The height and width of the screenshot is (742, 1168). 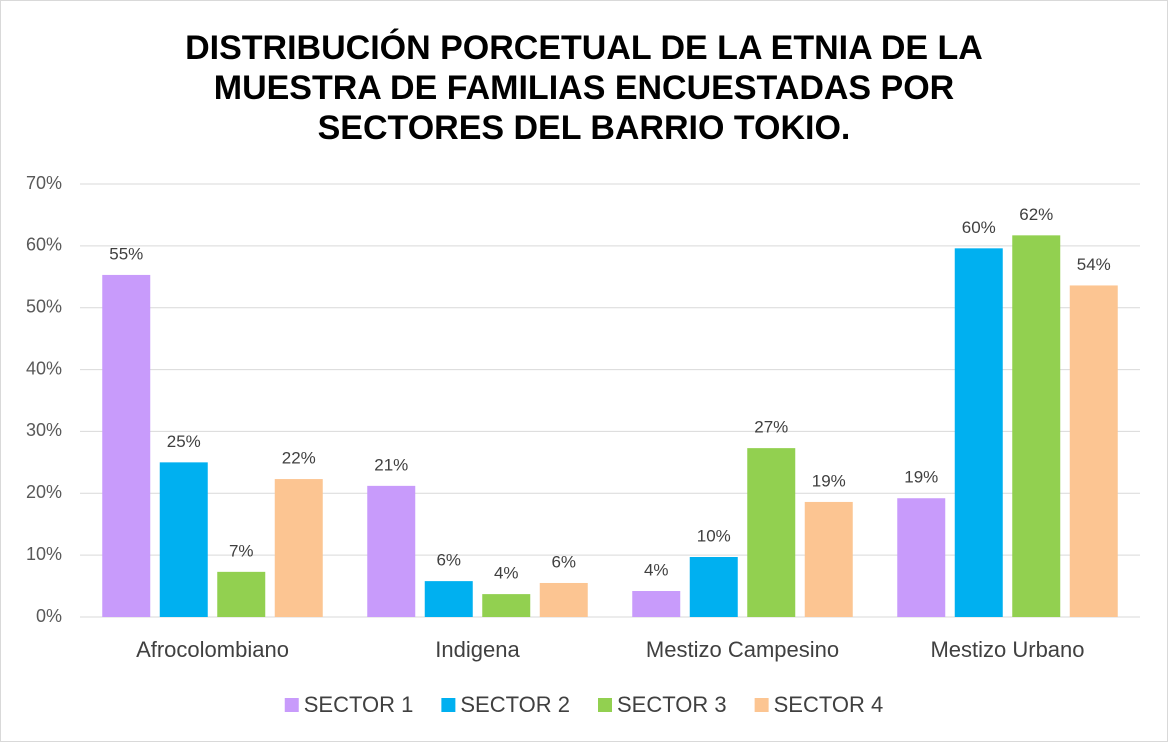 I want to click on y-tick-label: 10%, so click(x=44, y=554).